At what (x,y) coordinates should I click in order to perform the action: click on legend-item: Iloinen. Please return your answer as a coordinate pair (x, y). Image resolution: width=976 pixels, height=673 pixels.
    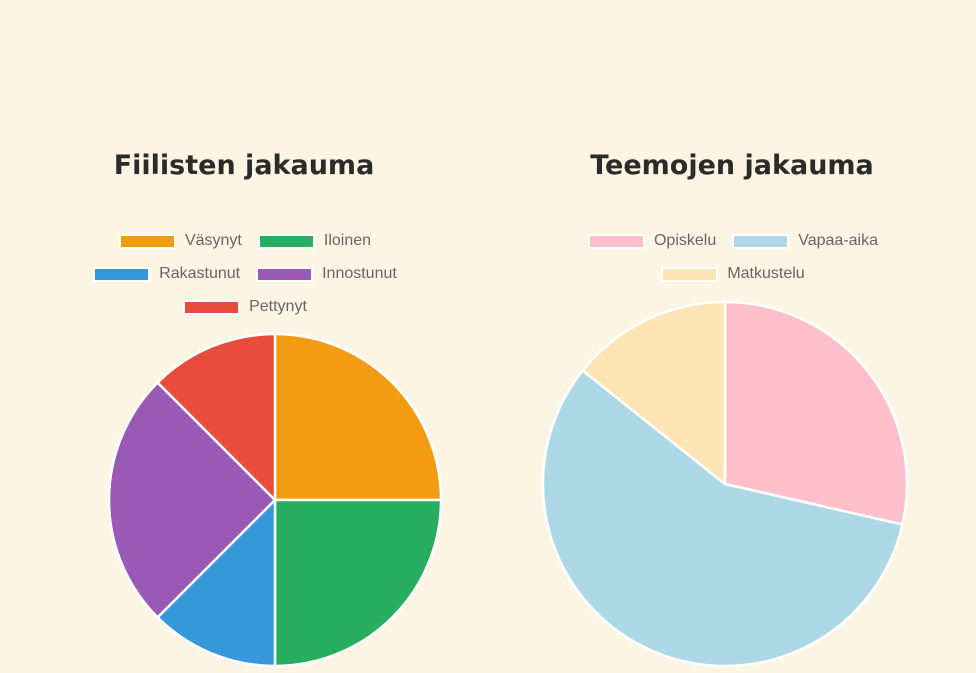
    Looking at the image, I should click on (314, 241).